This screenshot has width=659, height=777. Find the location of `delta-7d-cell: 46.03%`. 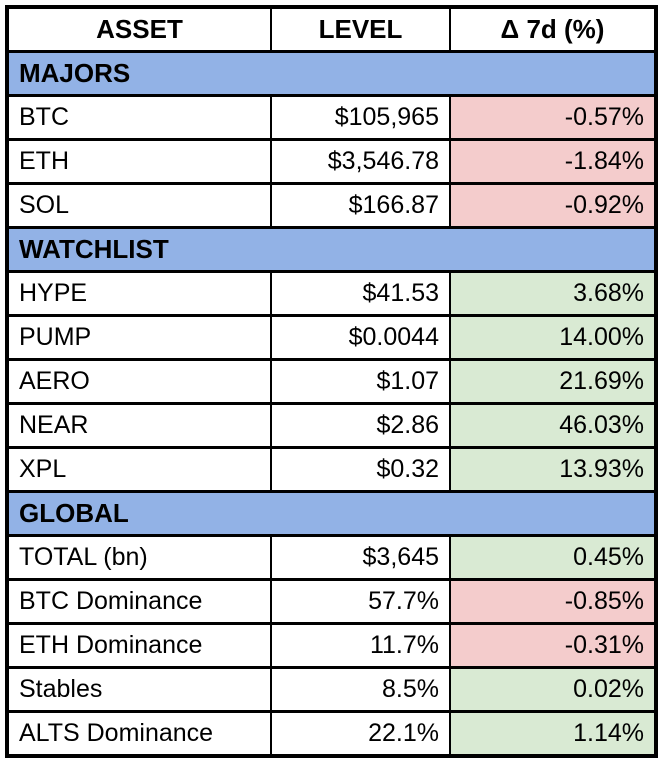

delta-7d-cell: 46.03% is located at coordinates (553, 425).